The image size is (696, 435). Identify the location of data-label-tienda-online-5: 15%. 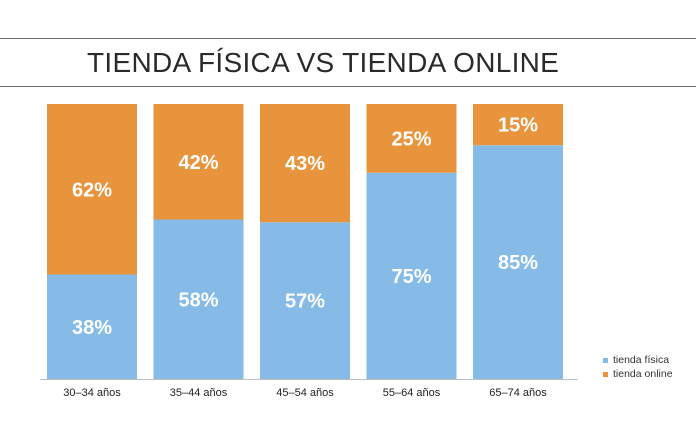
(518, 126).